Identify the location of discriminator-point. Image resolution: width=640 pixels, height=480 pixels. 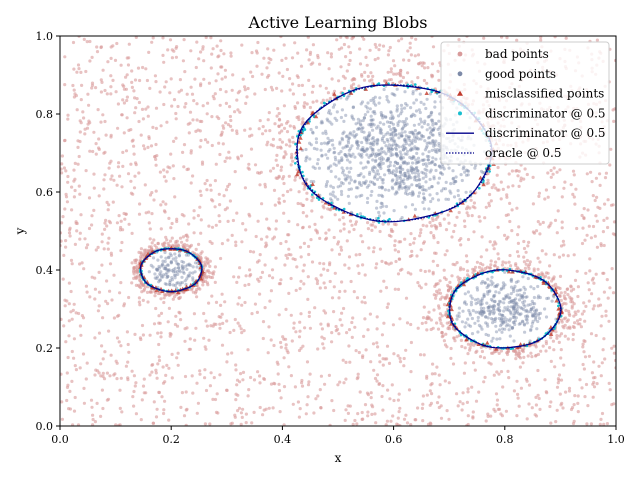
(312, 194).